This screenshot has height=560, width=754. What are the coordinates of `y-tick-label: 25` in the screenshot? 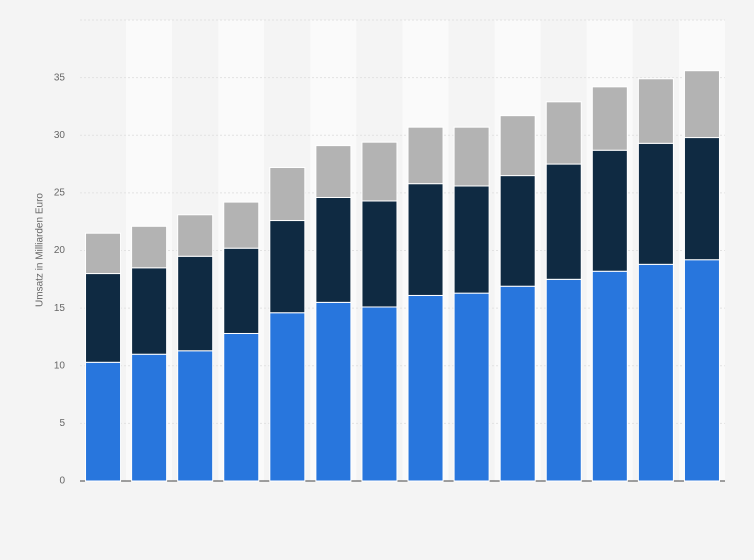 It's located at (60, 193).